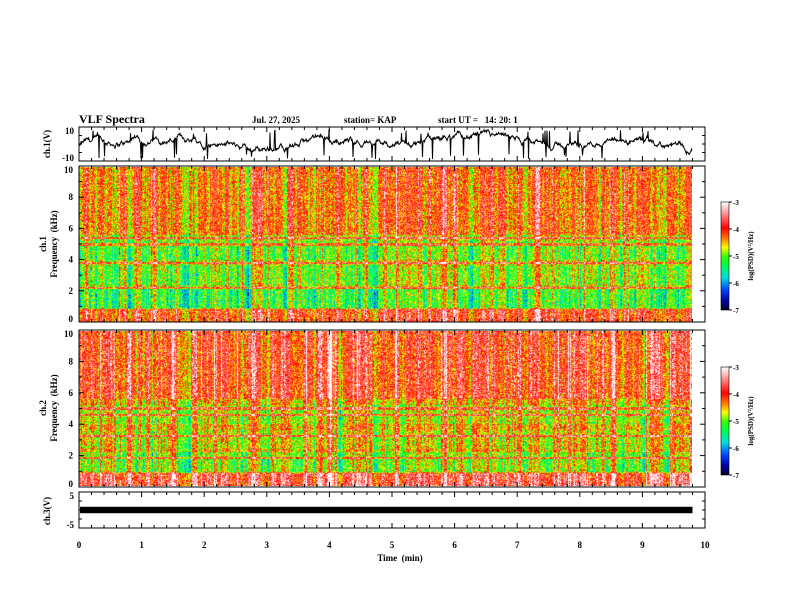  Describe the element at coordinates (112, 119) in the screenshot. I see `figure-title: VLF Spectra` at that location.